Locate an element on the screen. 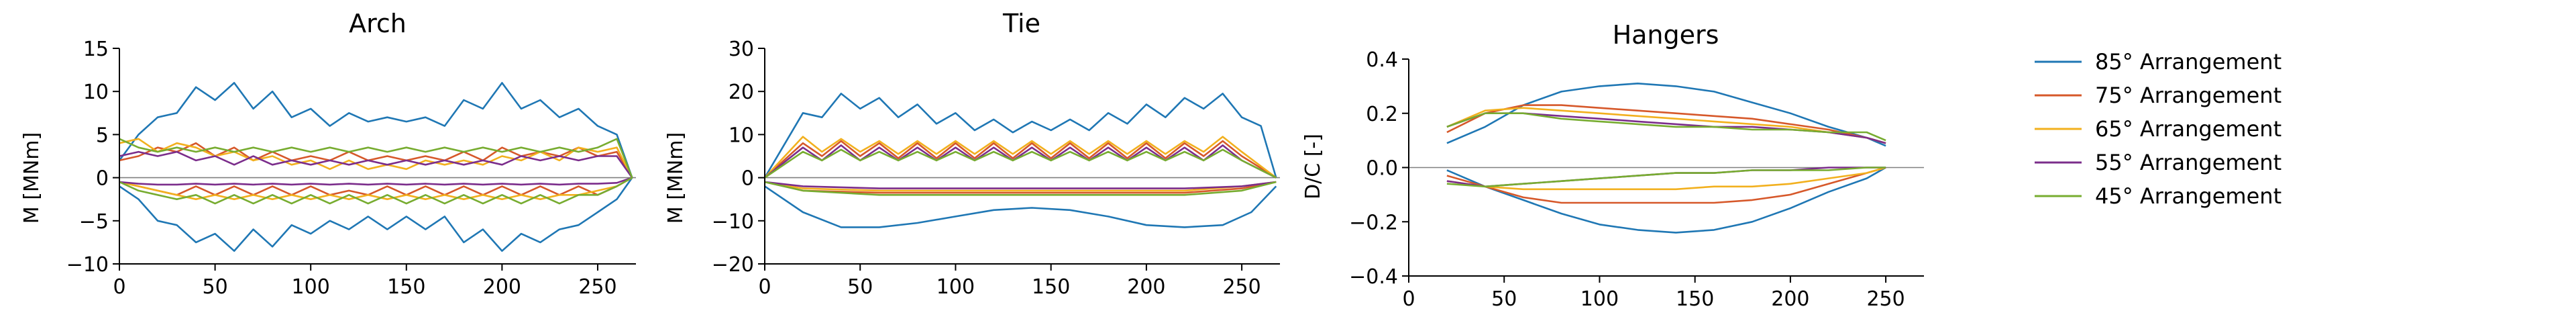  arch-y-tick-label: −10 is located at coordinates (87, 265).